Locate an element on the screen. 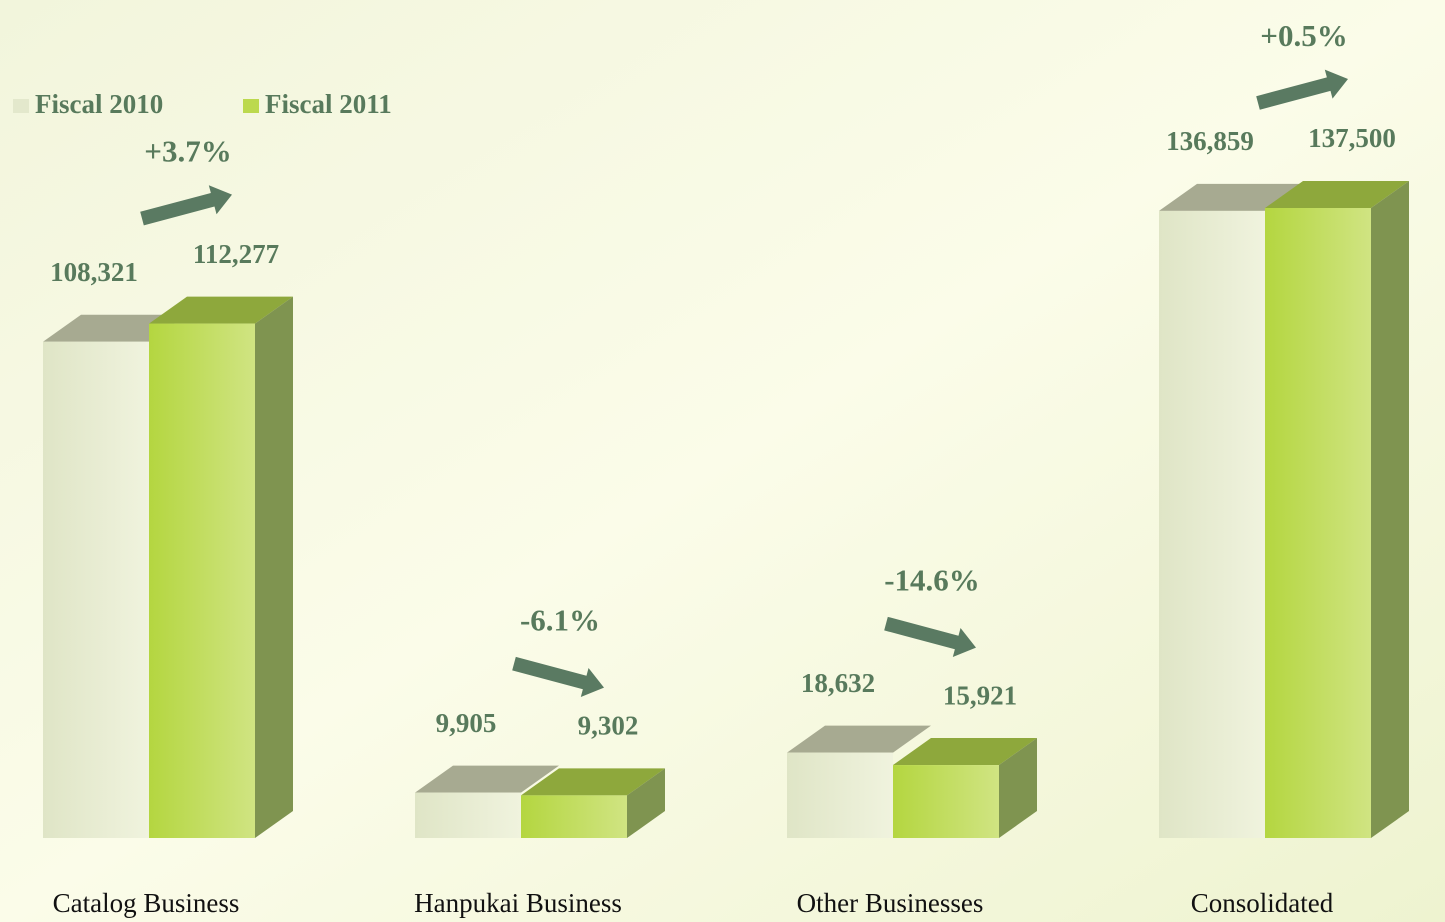 This screenshot has width=1445, height=922. legend-label: Fiscal 2010 is located at coordinates (99, 104).